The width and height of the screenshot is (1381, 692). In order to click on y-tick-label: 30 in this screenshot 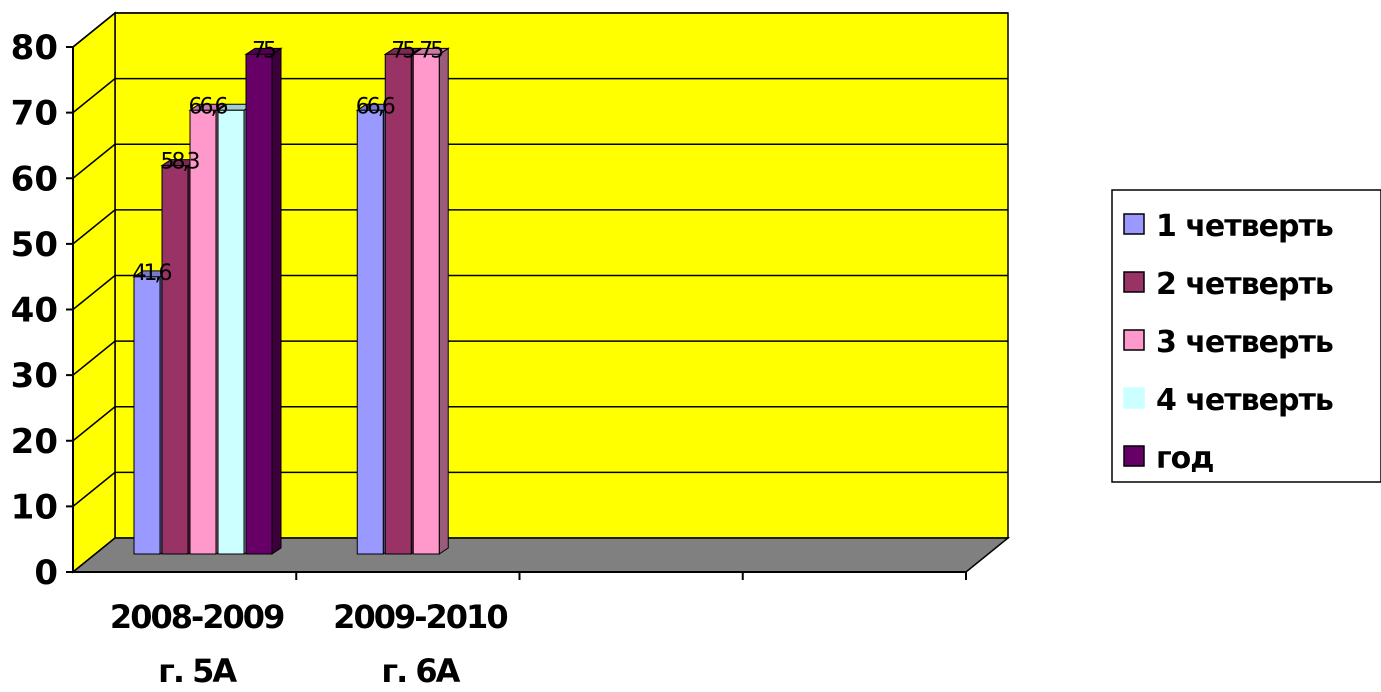, I will do `click(34, 376)`.